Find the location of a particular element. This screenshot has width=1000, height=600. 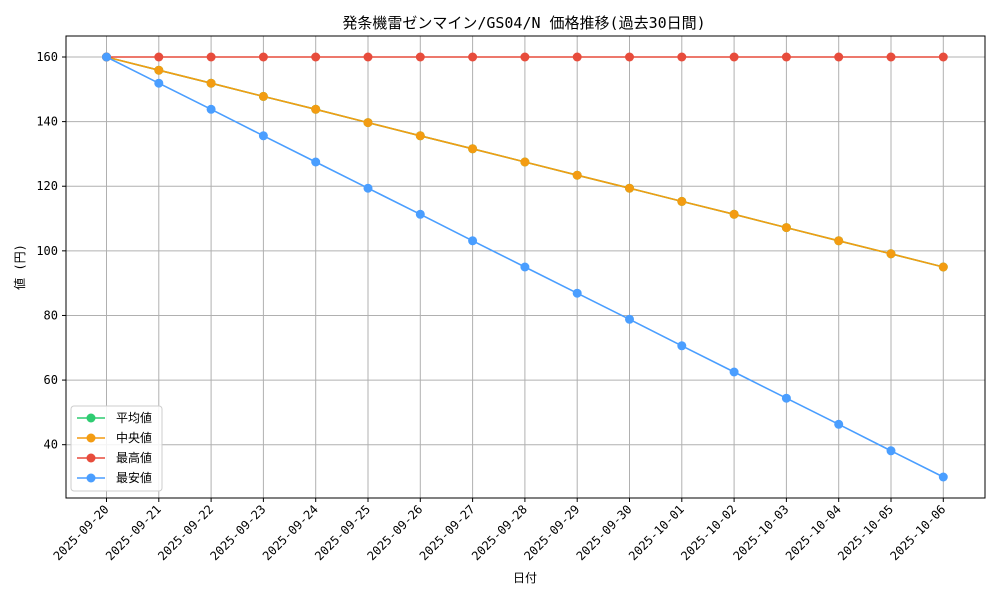

legend-item: 平均値 is located at coordinates (114, 417).